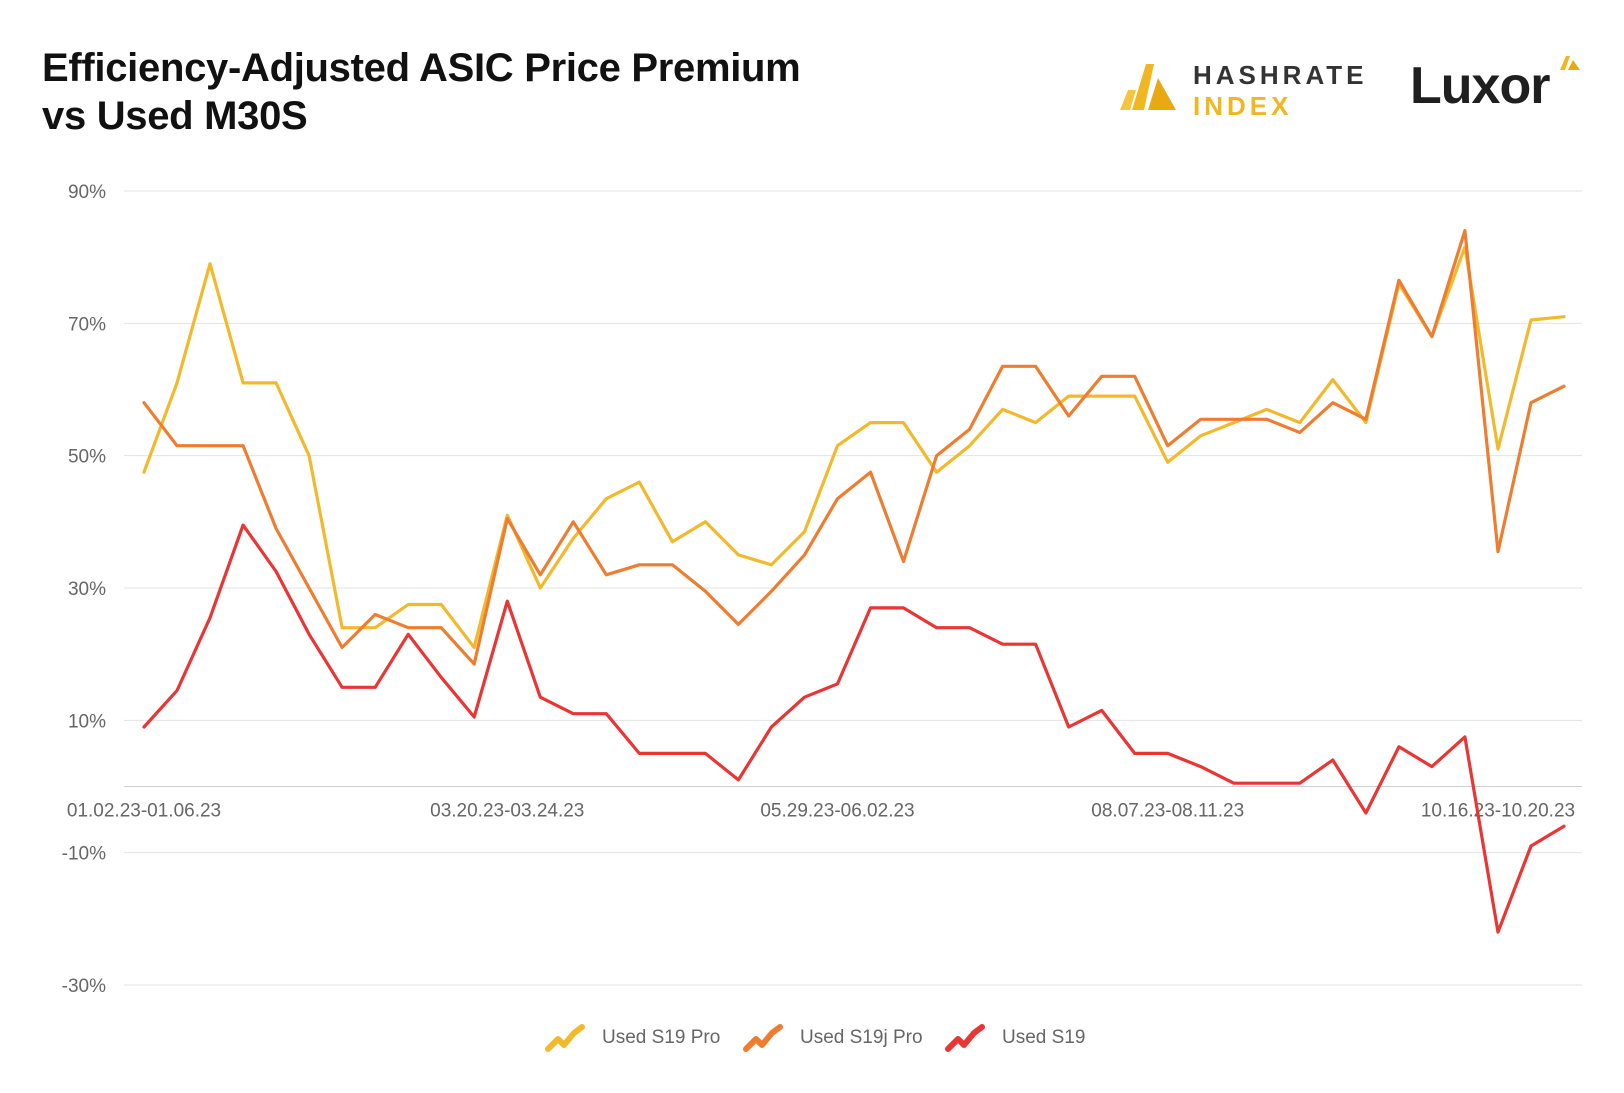 The image size is (1624, 1093). What do you see at coordinates (1498, 811) in the screenshot?
I see `x-tick-label: 10.16.23-10.20.23` at bounding box center [1498, 811].